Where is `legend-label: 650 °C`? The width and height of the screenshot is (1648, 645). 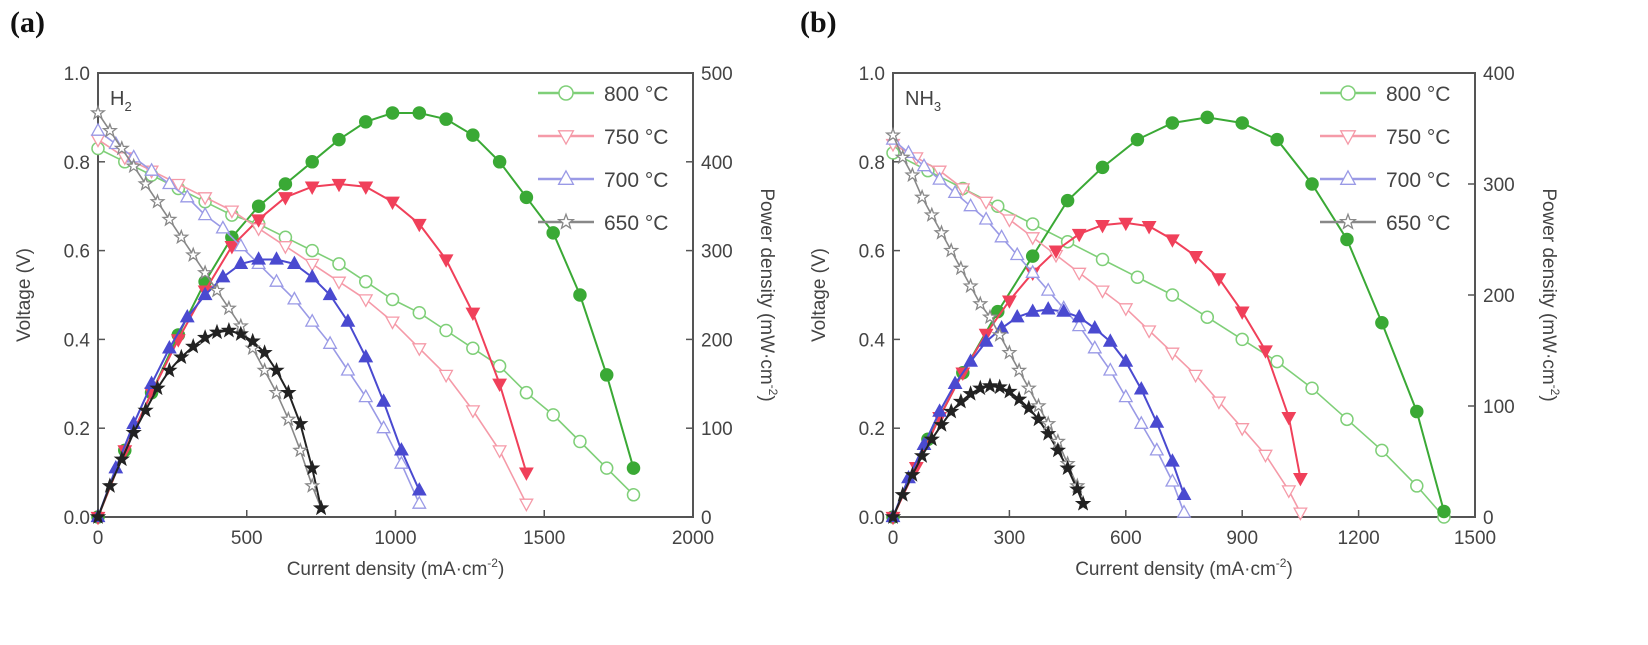
legend-label: 650 °C is located at coordinates (1418, 223).